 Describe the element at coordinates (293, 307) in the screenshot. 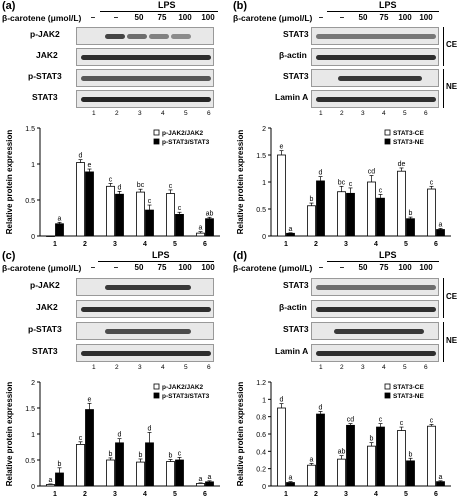

I see `blot-label: β-actin` at that location.